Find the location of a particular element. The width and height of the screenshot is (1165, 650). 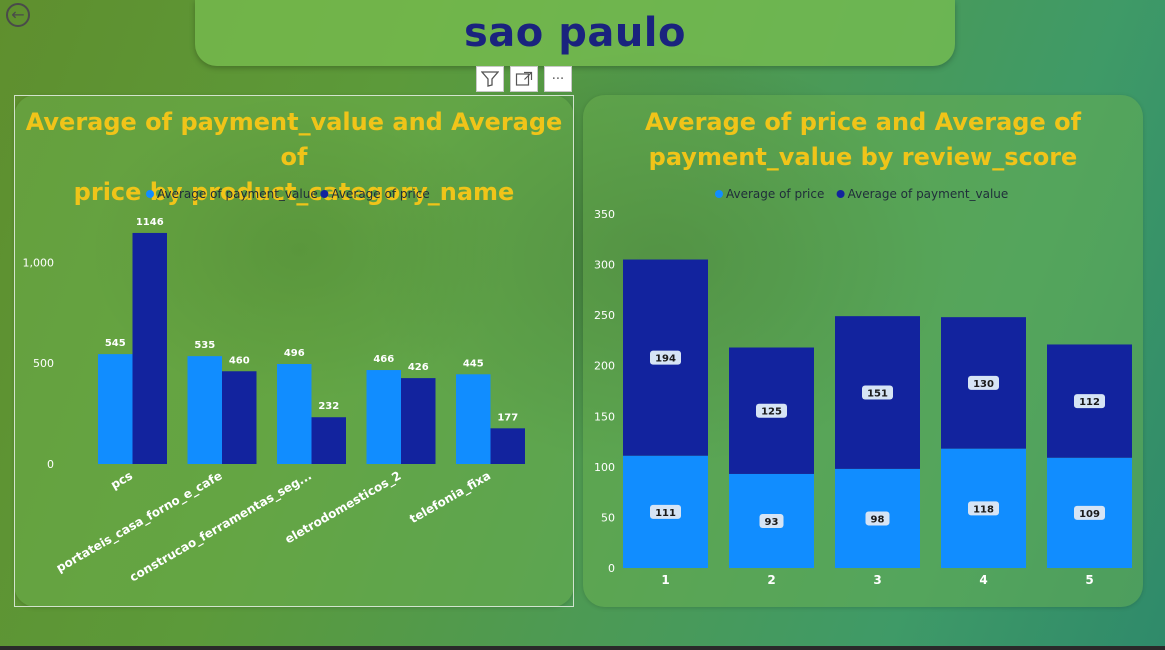

data-label: 535 is located at coordinates (204, 345).